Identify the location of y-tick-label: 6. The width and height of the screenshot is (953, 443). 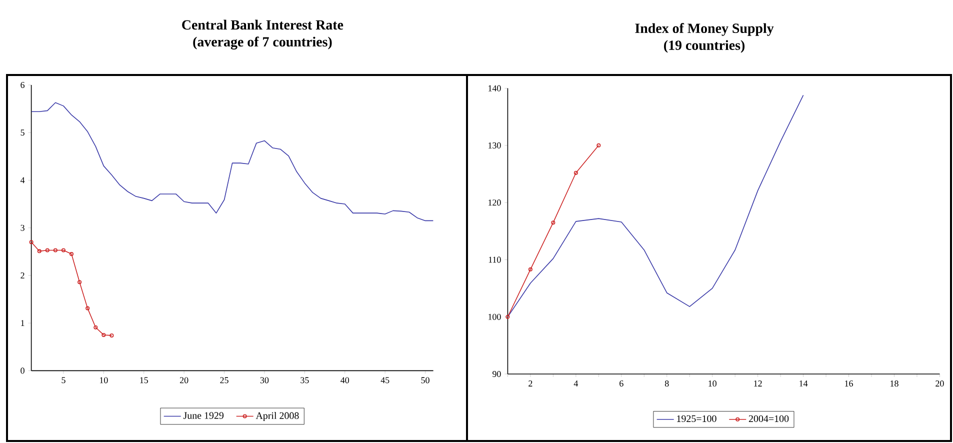
(22, 85).